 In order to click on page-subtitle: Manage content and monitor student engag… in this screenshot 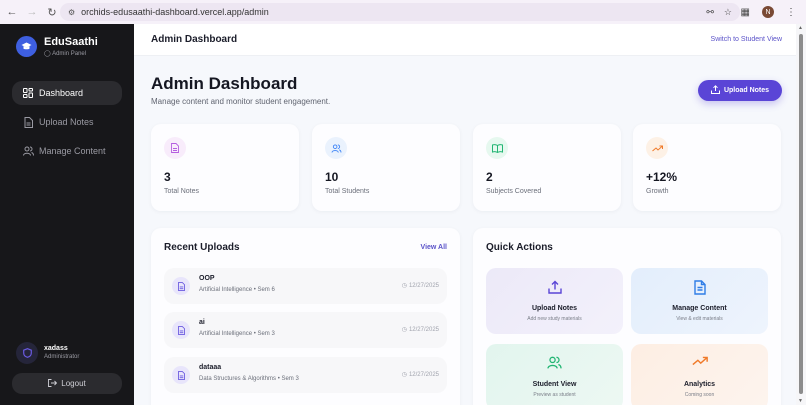, I will do `click(241, 101)`.